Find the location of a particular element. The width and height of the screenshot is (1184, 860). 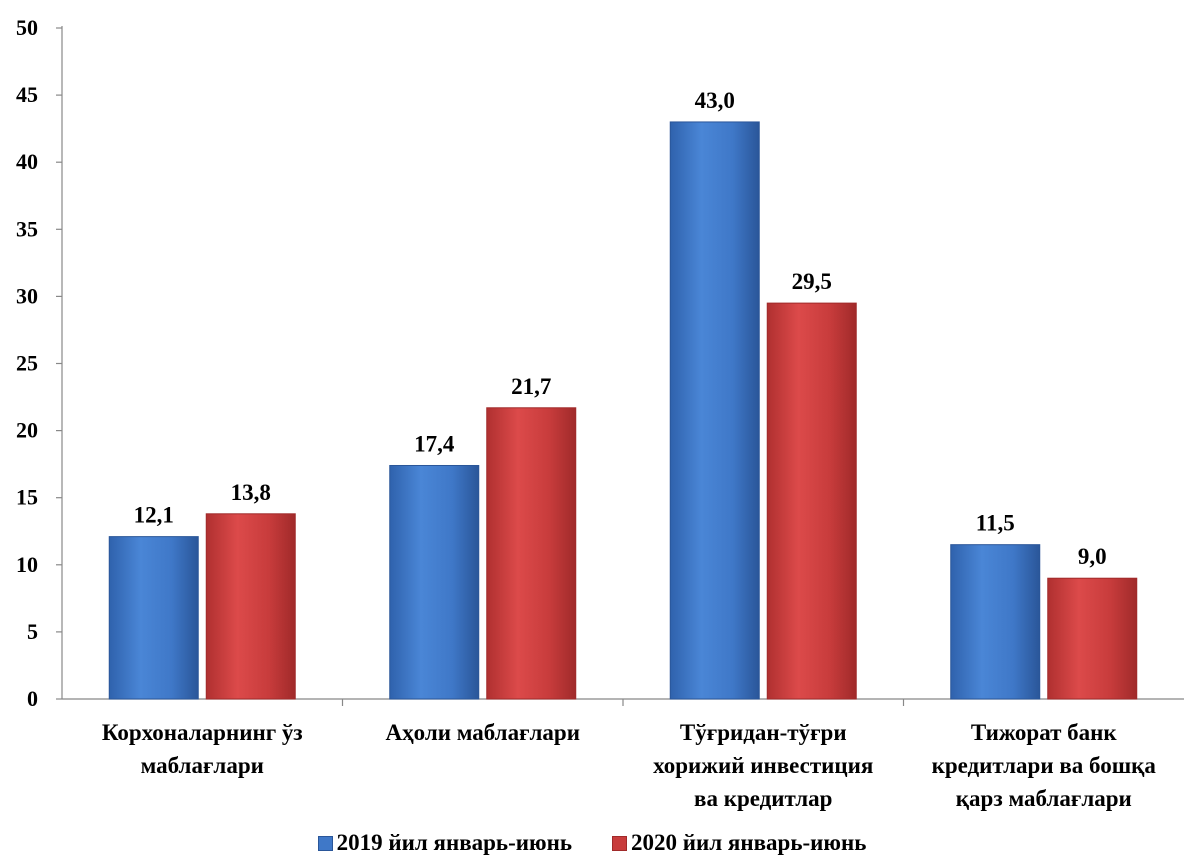

x-category-label: кредитлари ва бошқа is located at coordinates (1044, 765).